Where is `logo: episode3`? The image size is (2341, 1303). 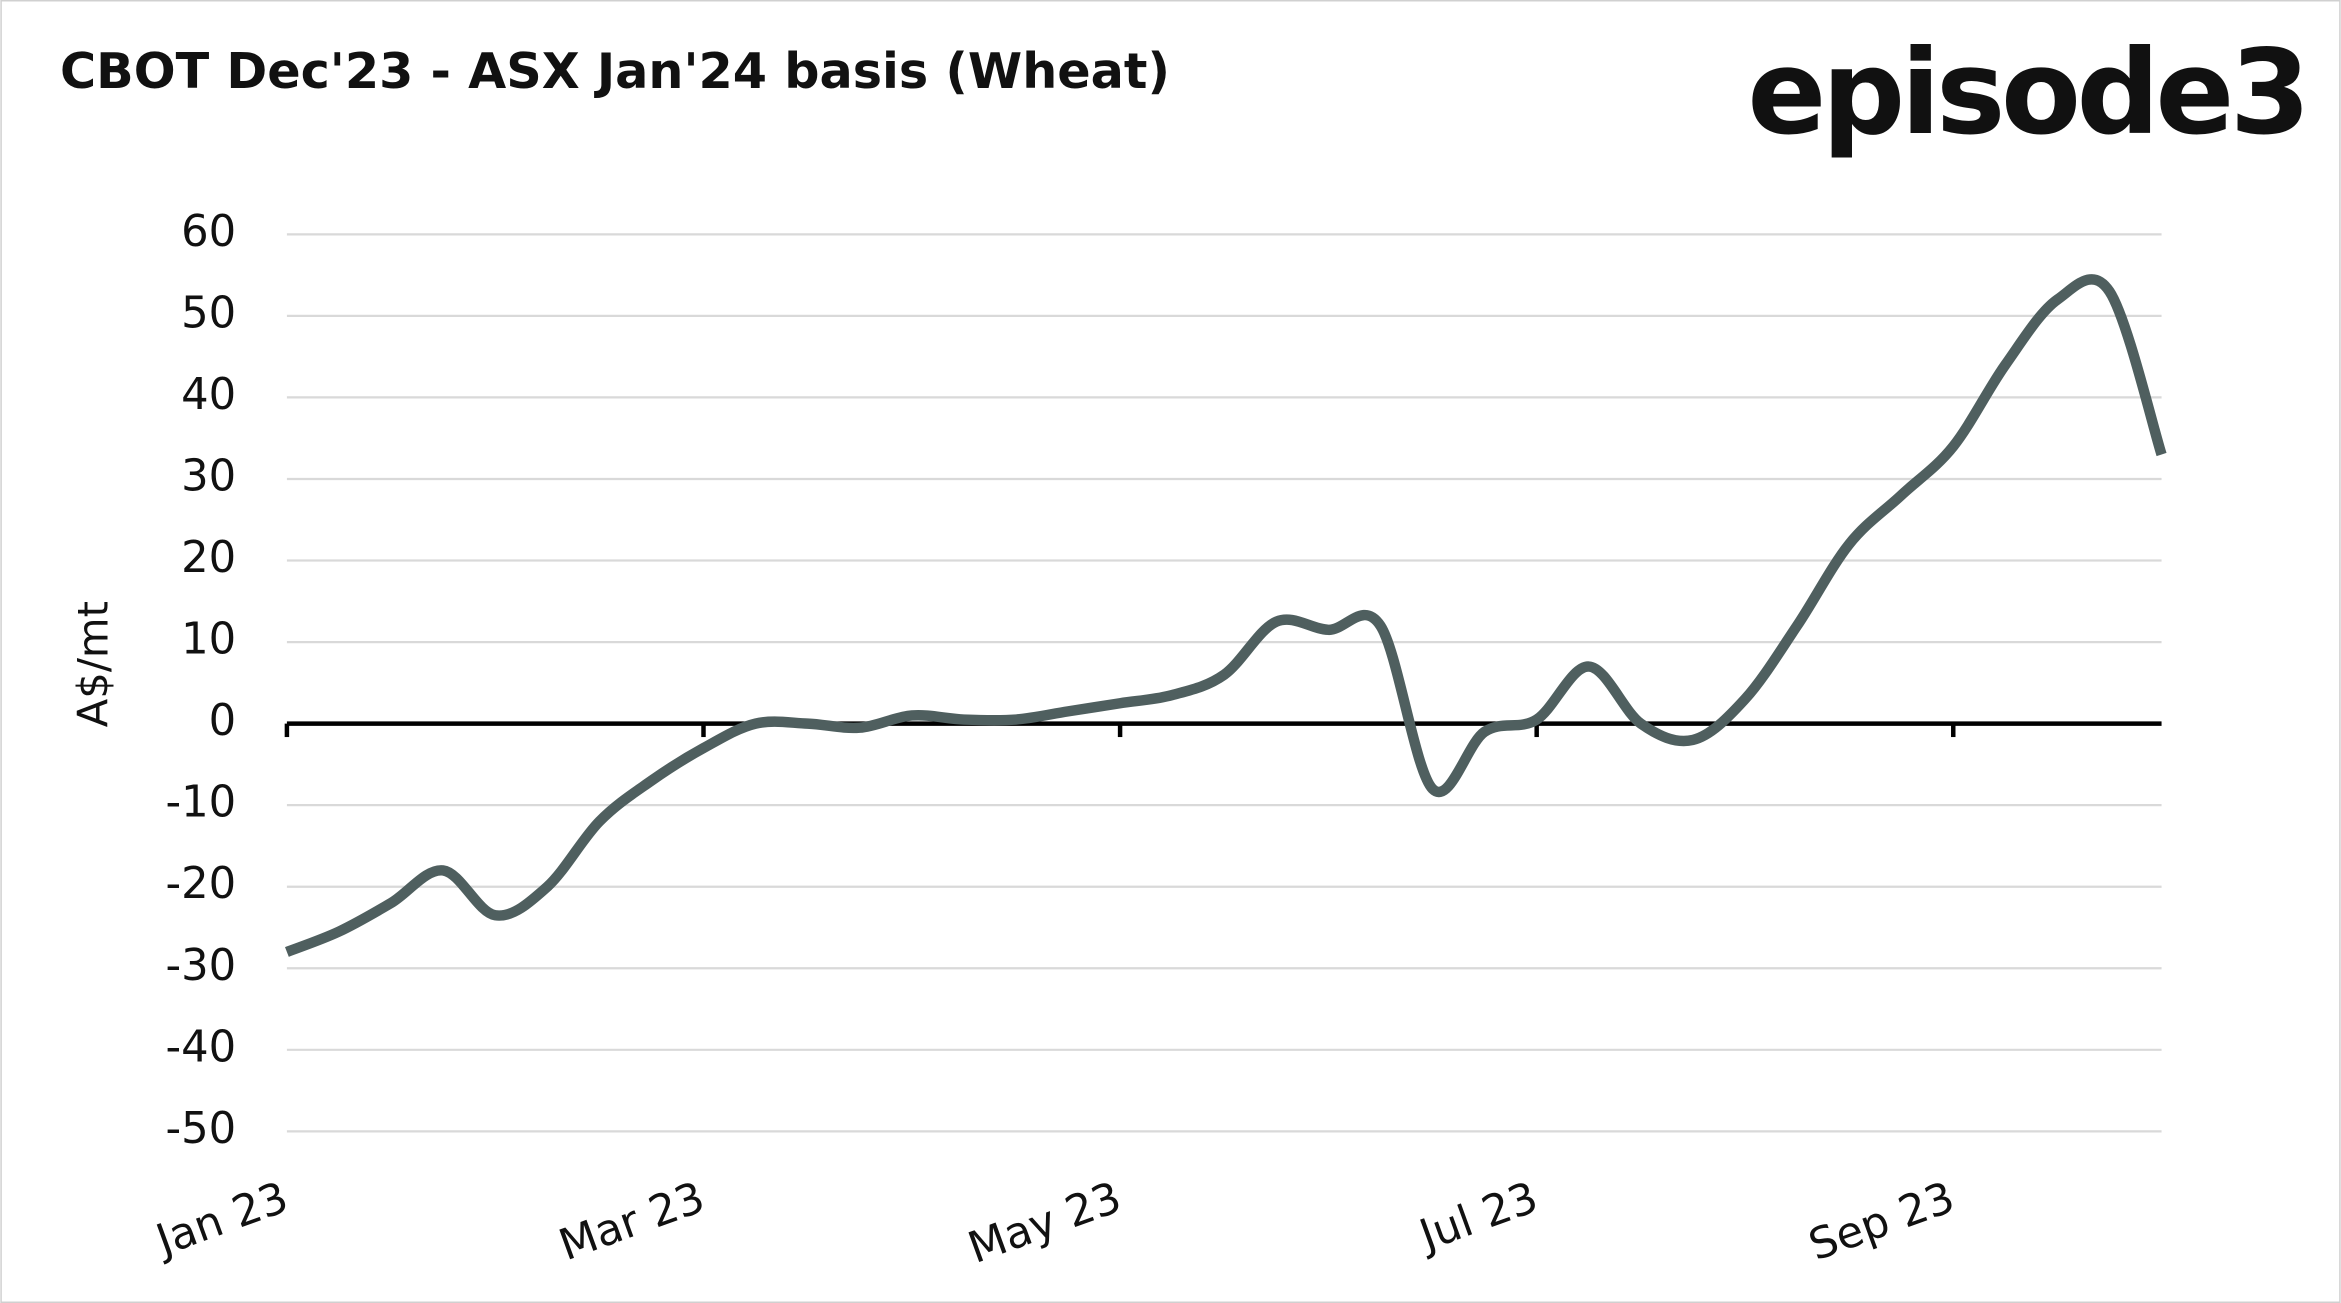 logo: episode3 is located at coordinates (2026, 93).